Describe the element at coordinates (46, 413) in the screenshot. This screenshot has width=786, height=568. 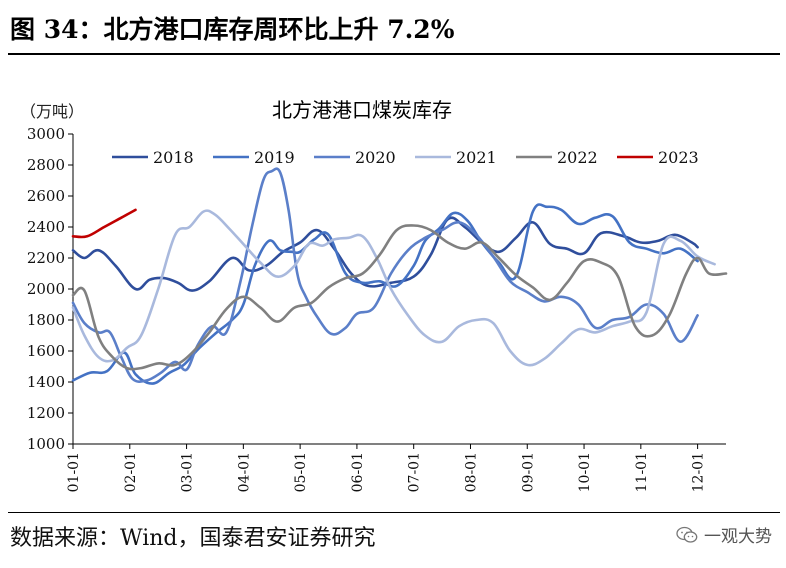
I see `y-tick-label: 1200` at that location.